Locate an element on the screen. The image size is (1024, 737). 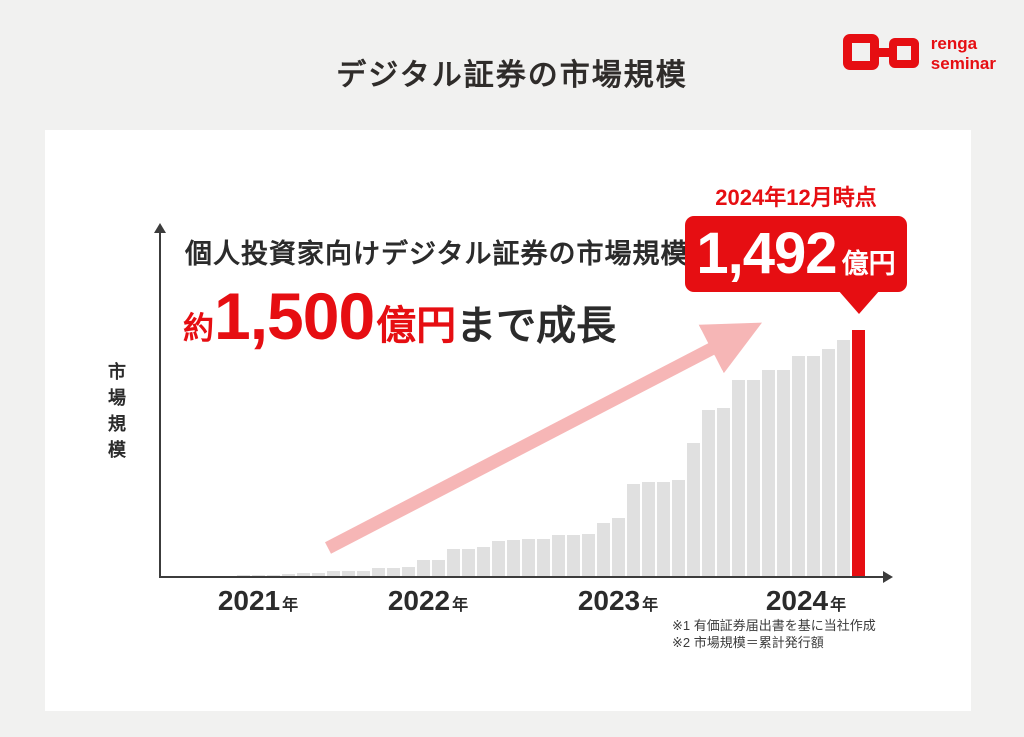
year-label-2022: 2022 年 is located at coordinates (428, 601).